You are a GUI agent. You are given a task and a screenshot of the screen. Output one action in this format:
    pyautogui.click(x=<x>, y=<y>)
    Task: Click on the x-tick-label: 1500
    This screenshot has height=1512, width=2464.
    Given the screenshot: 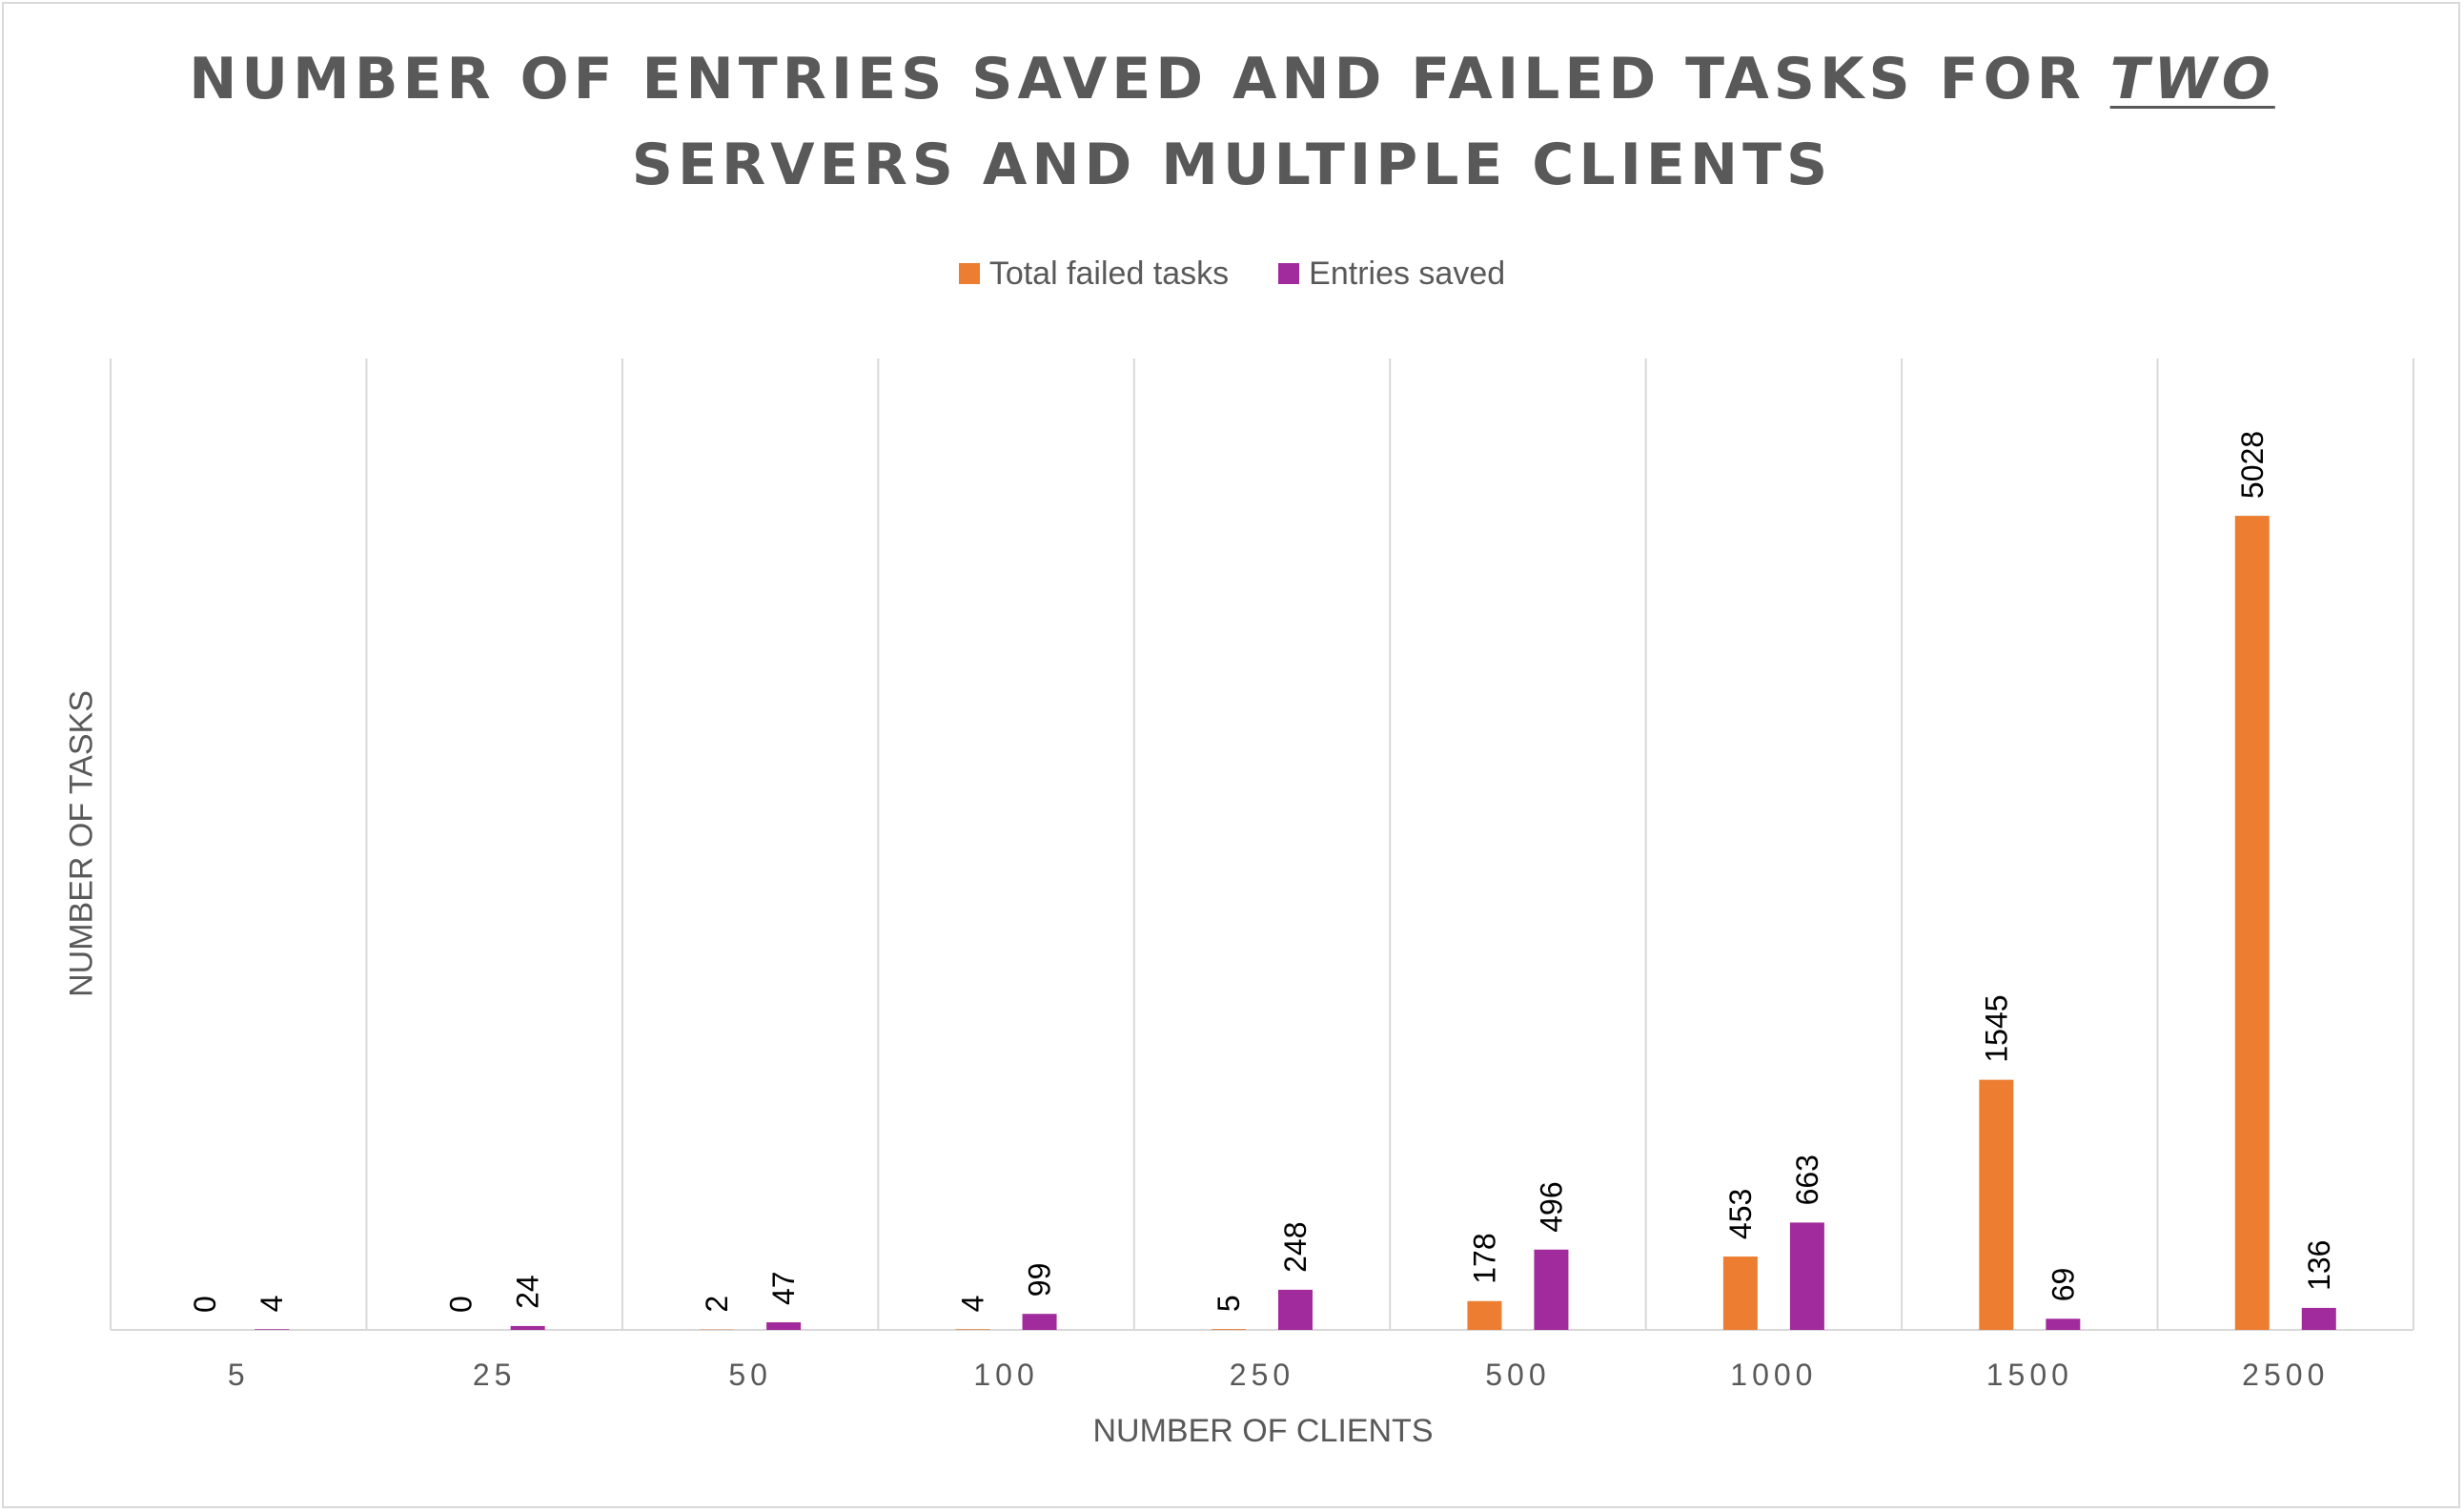 What is the action you would take?
    pyautogui.click(x=2029, y=1375)
    